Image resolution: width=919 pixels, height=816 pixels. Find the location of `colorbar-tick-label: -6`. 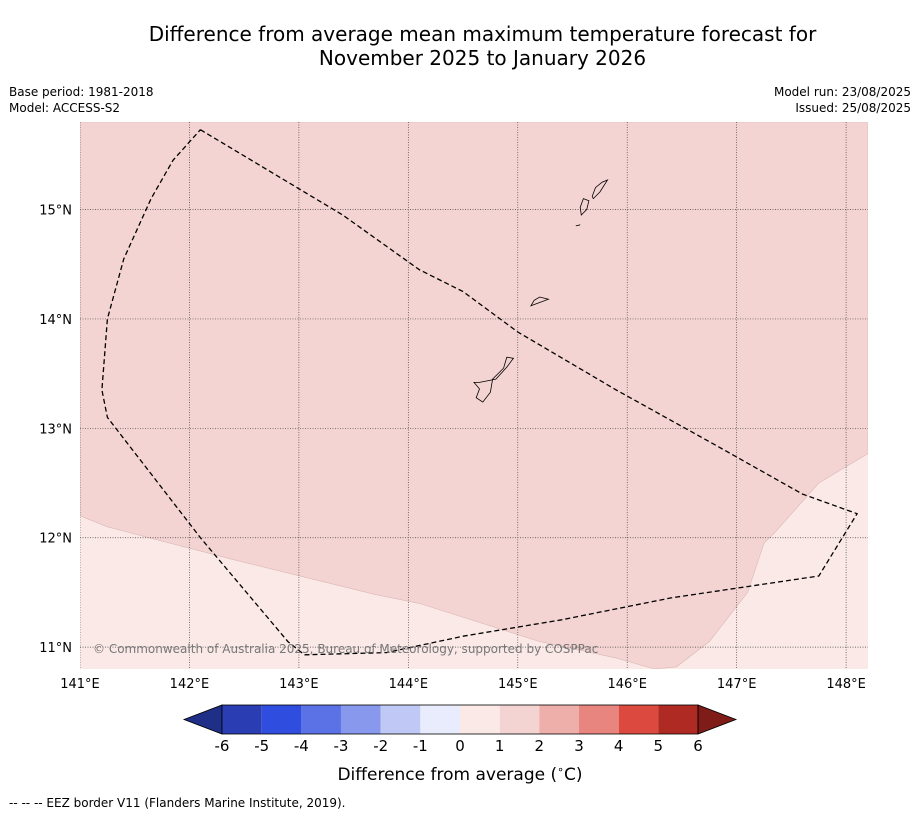

colorbar-tick-label: -6 is located at coordinates (222, 746).